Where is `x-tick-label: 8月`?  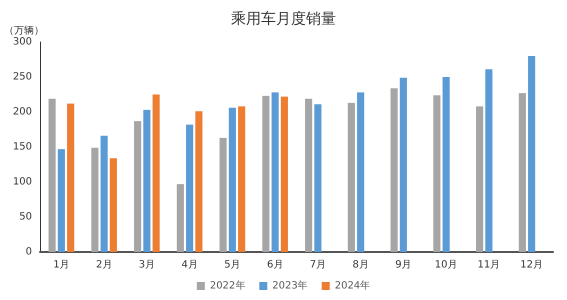 x-tick-label: 8月 is located at coordinates (360, 265).